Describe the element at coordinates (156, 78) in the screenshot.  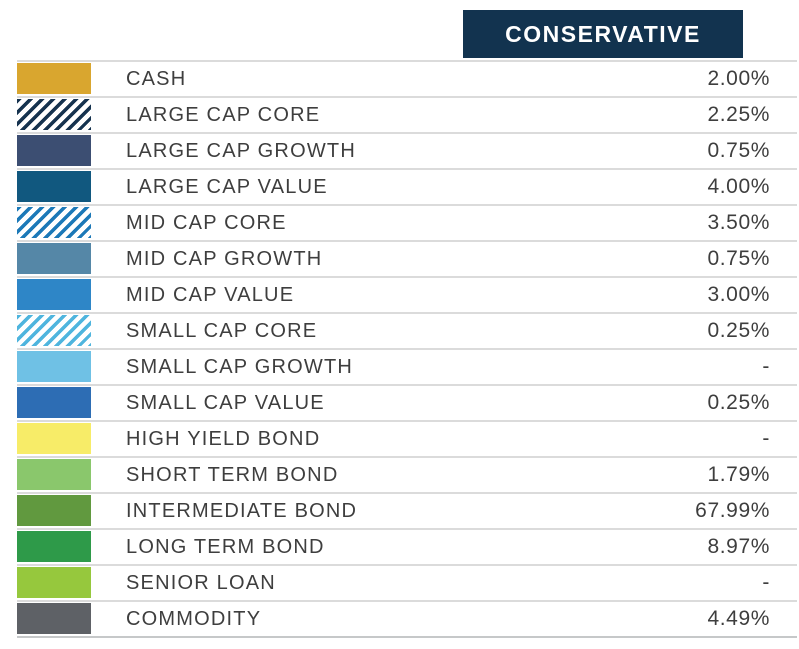
I see `asset-class-label: CASH` at that location.